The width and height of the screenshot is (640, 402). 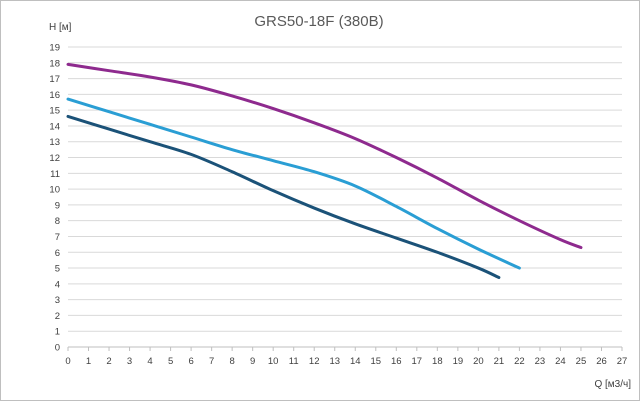 What do you see at coordinates (345, 348) in the screenshot?
I see `axis-layer` at bounding box center [345, 348].